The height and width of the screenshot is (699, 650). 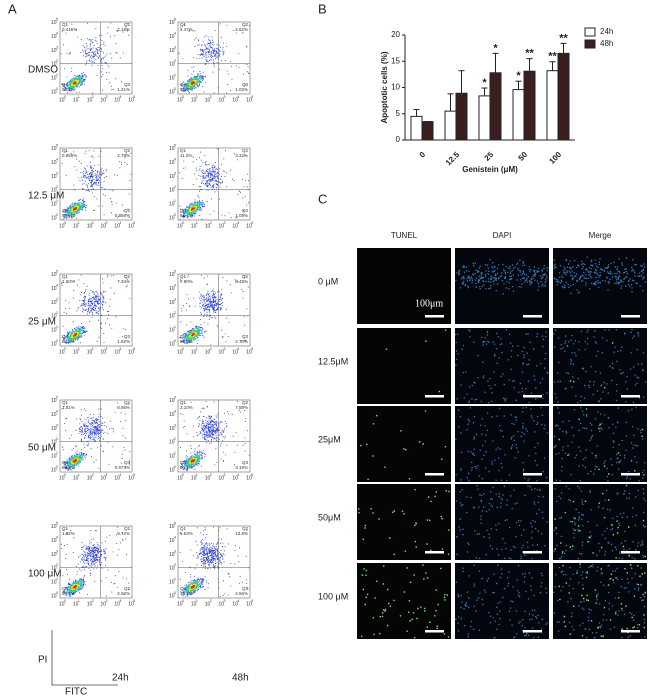 What do you see at coordinates (186, 155) in the screenshot?
I see `quadrant-percent: 11.2%` at bounding box center [186, 155].